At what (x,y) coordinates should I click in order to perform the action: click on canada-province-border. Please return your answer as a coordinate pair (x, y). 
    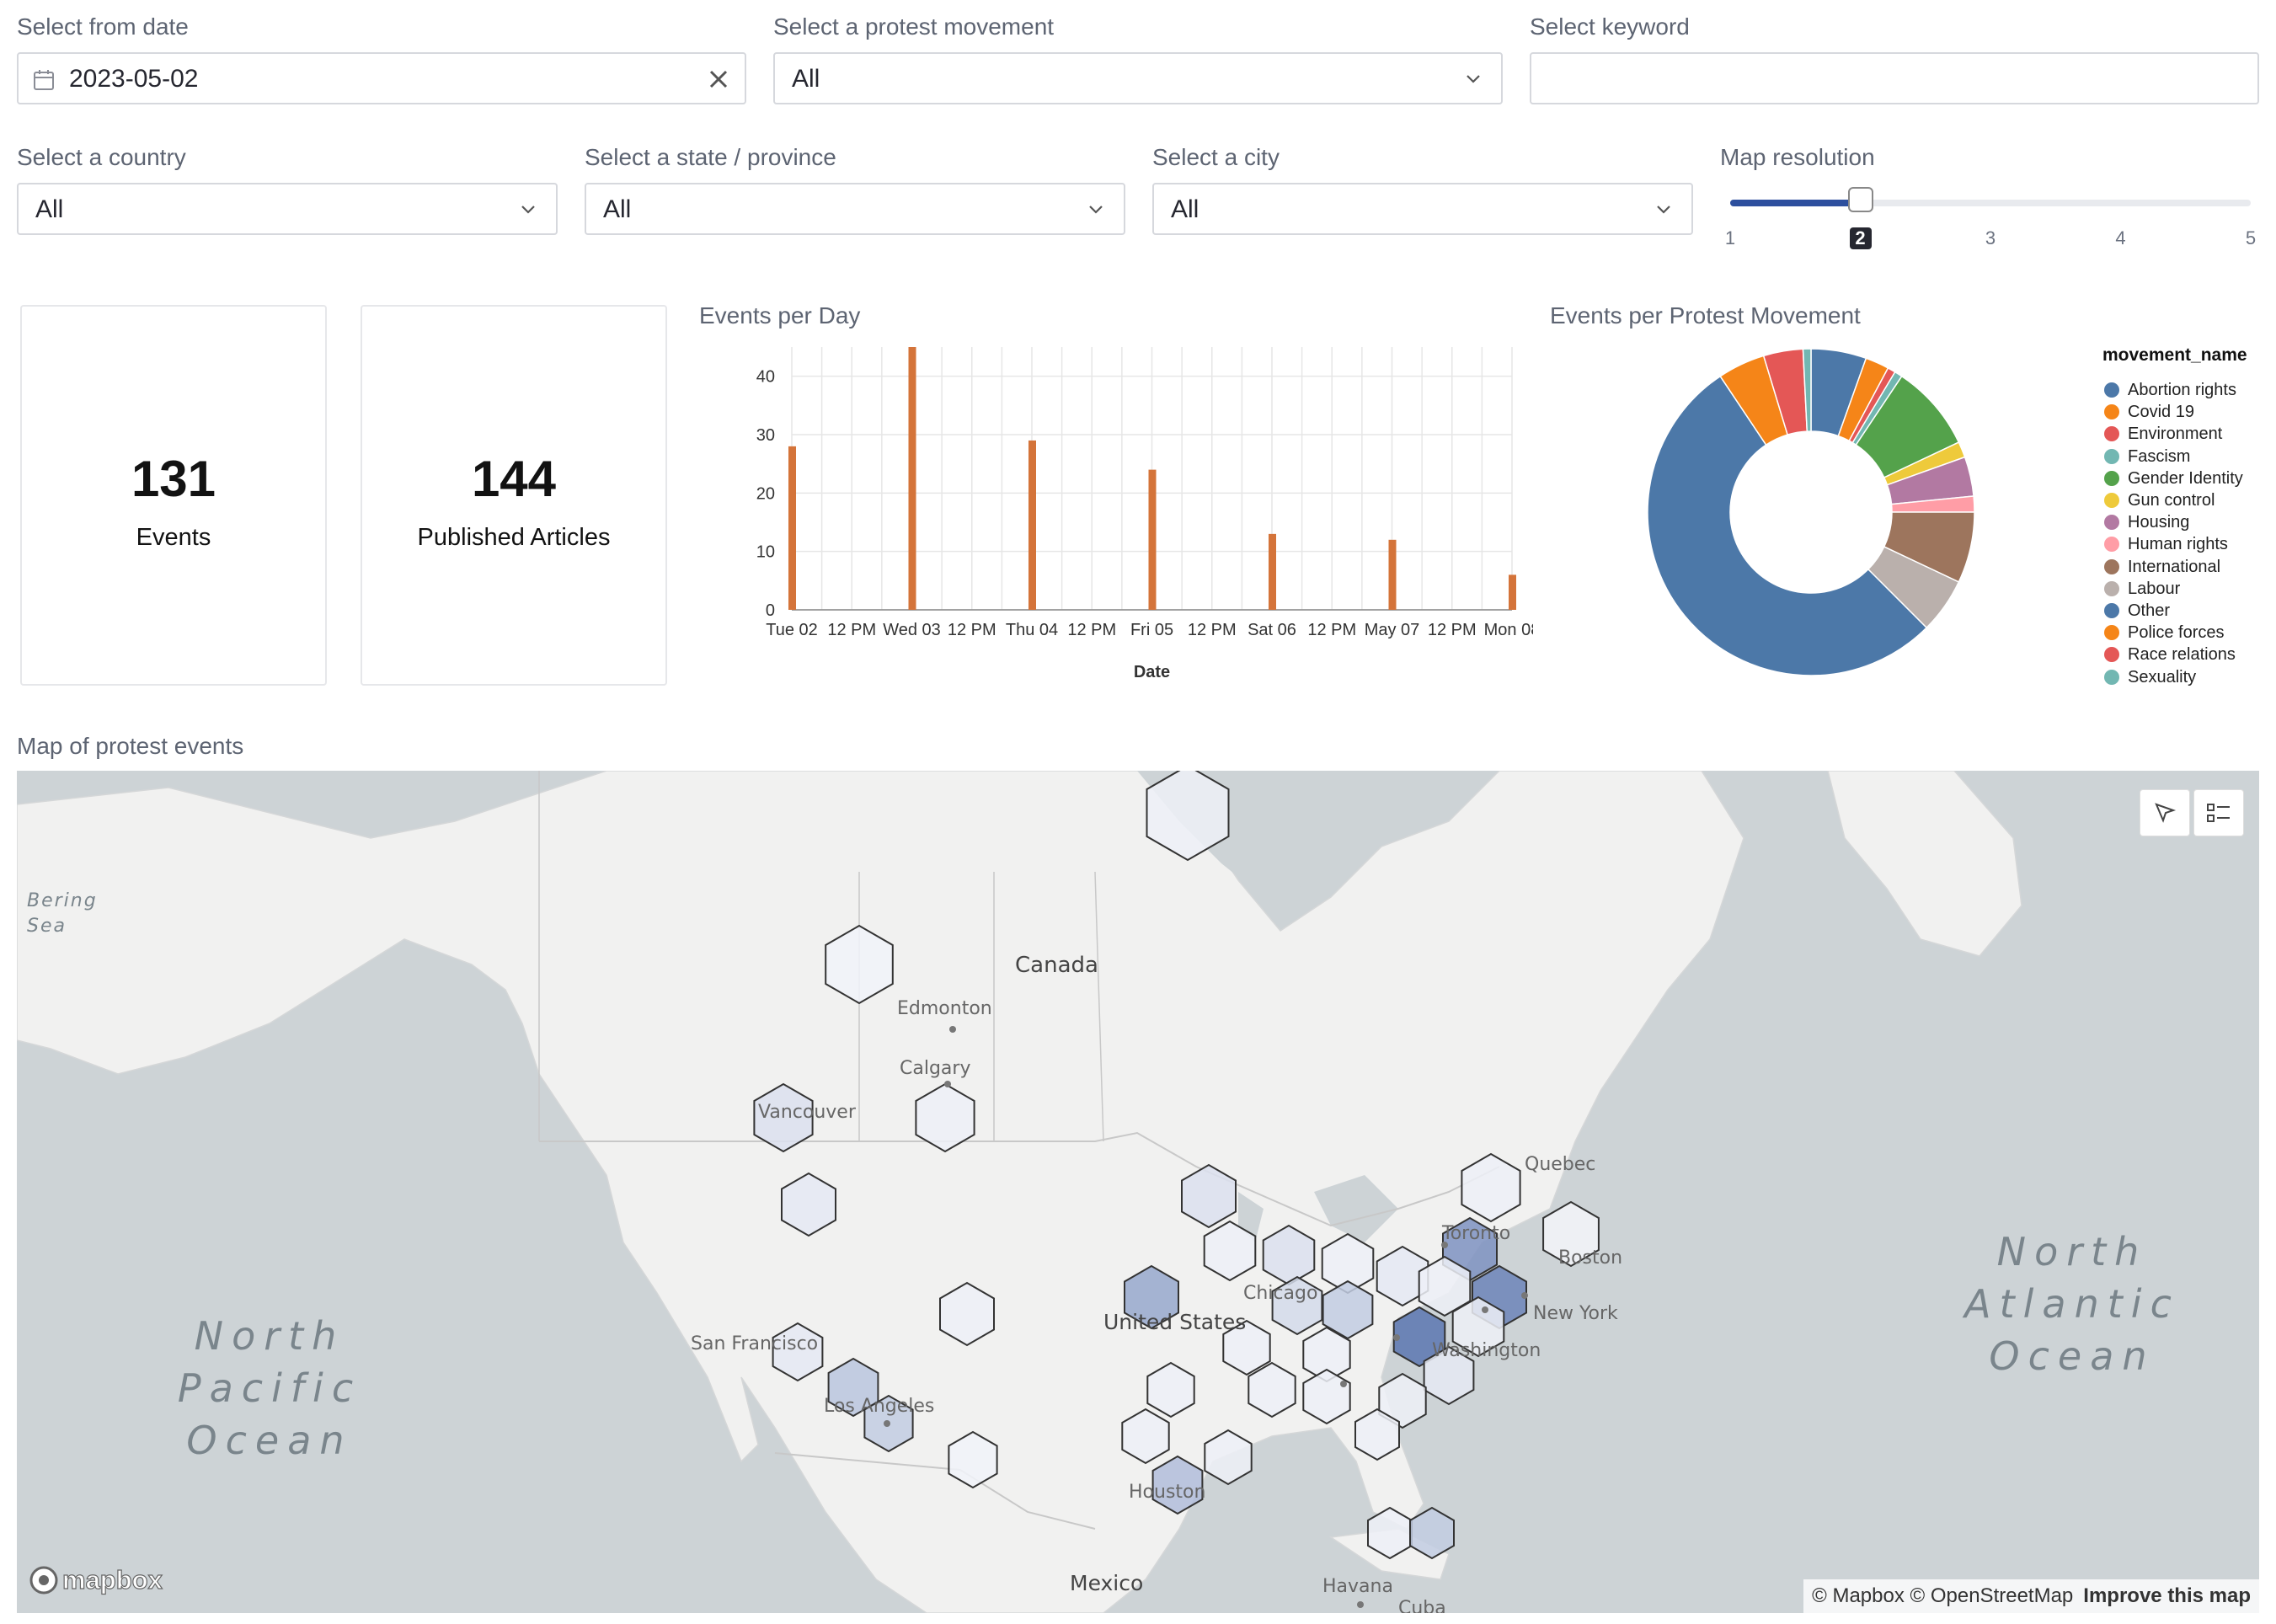
    Looking at the image, I should click on (1099, 1006).